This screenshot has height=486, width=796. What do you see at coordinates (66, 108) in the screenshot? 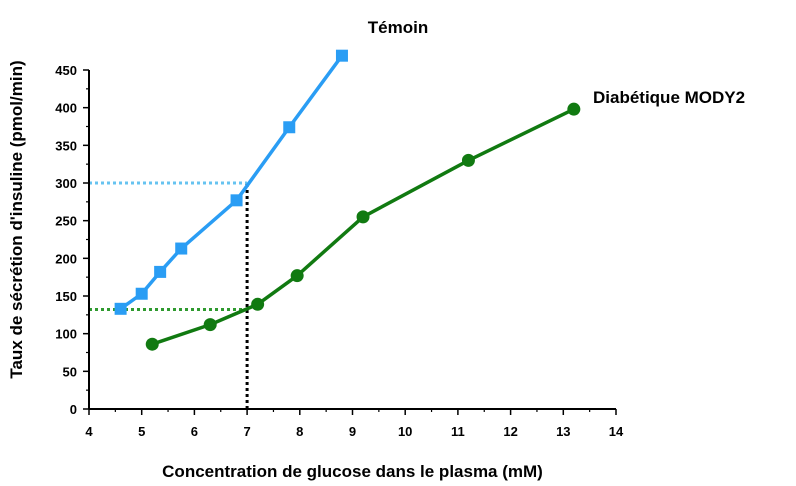
I see `y-tick-label: 400` at bounding box center [66, 108].